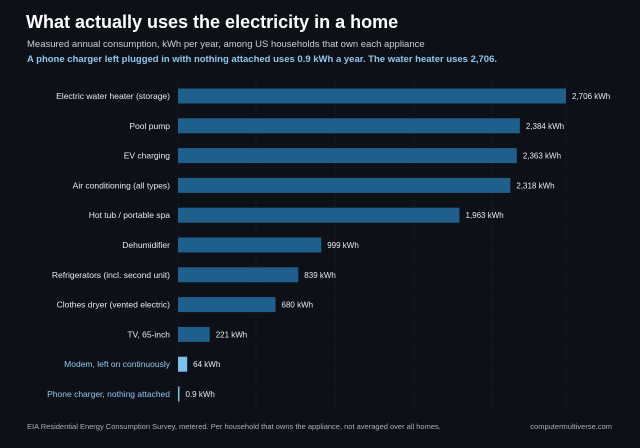 Image resolution: width=640 pixels, height=448 pixels. I want to click on category-label: Clothes dryer (vented electric), so click(114, 305).